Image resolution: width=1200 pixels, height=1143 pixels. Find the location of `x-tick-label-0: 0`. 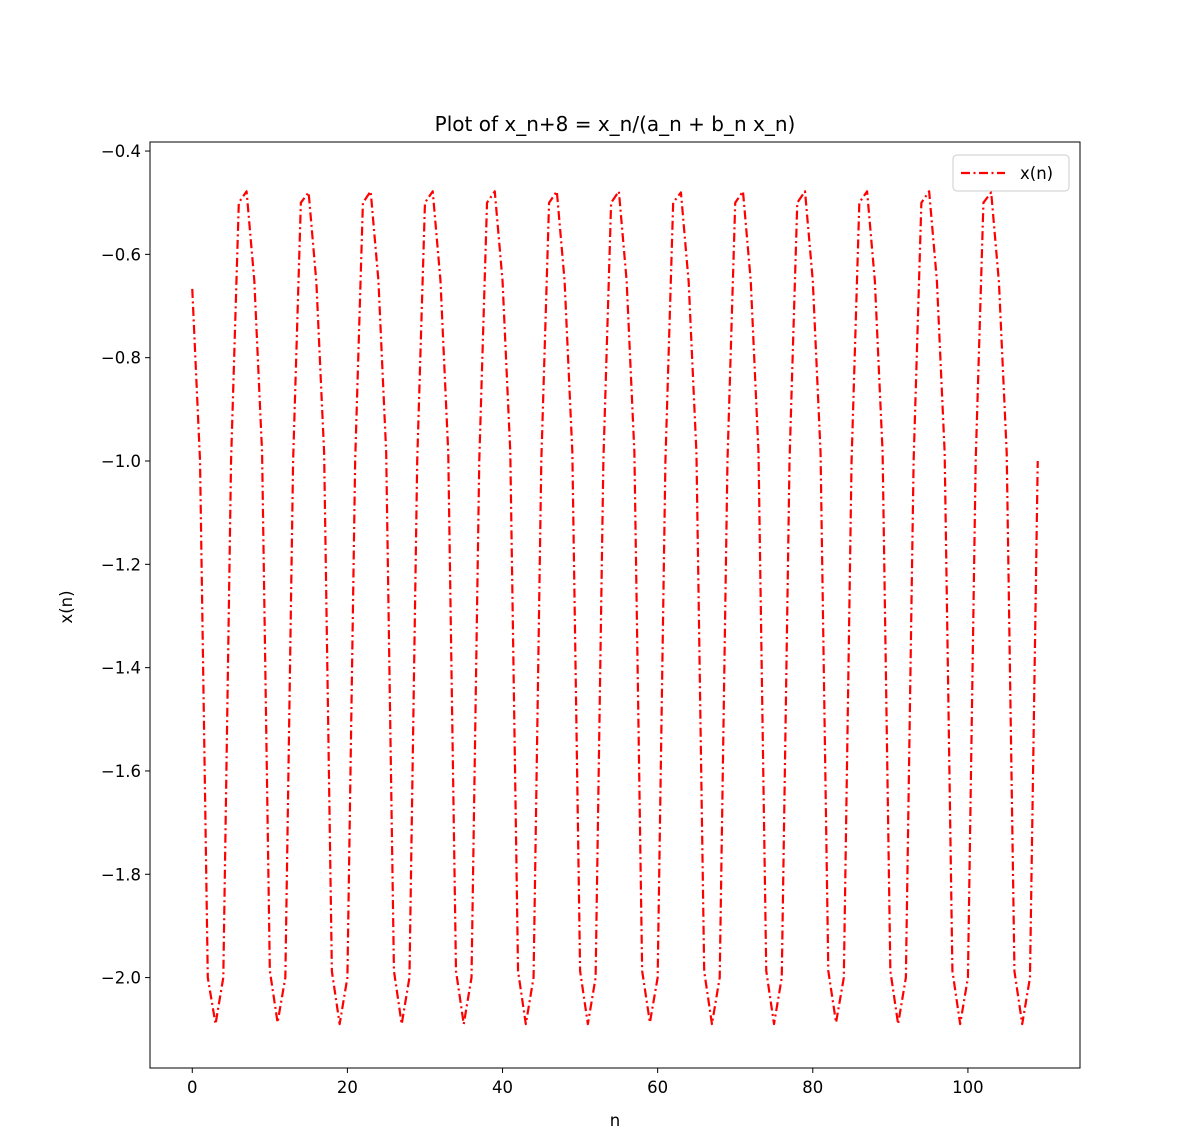

x-tick-label-0: 0 is located at coordinates (192, 1087).